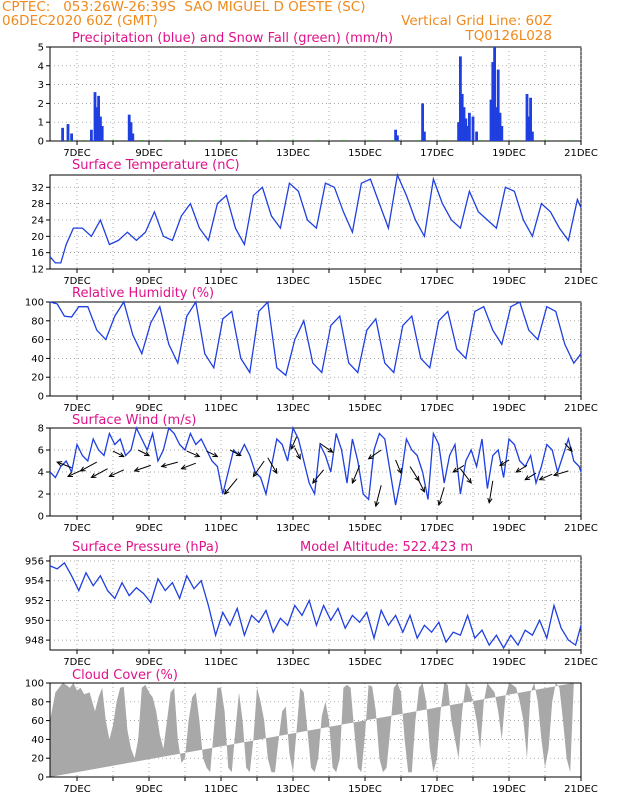 The width and height of the screenshot is (618, 800). What do you see at coordinates (34, 561) in the screenshot?
I see `y-tick-label: 956` at bounding box center [34, 561].